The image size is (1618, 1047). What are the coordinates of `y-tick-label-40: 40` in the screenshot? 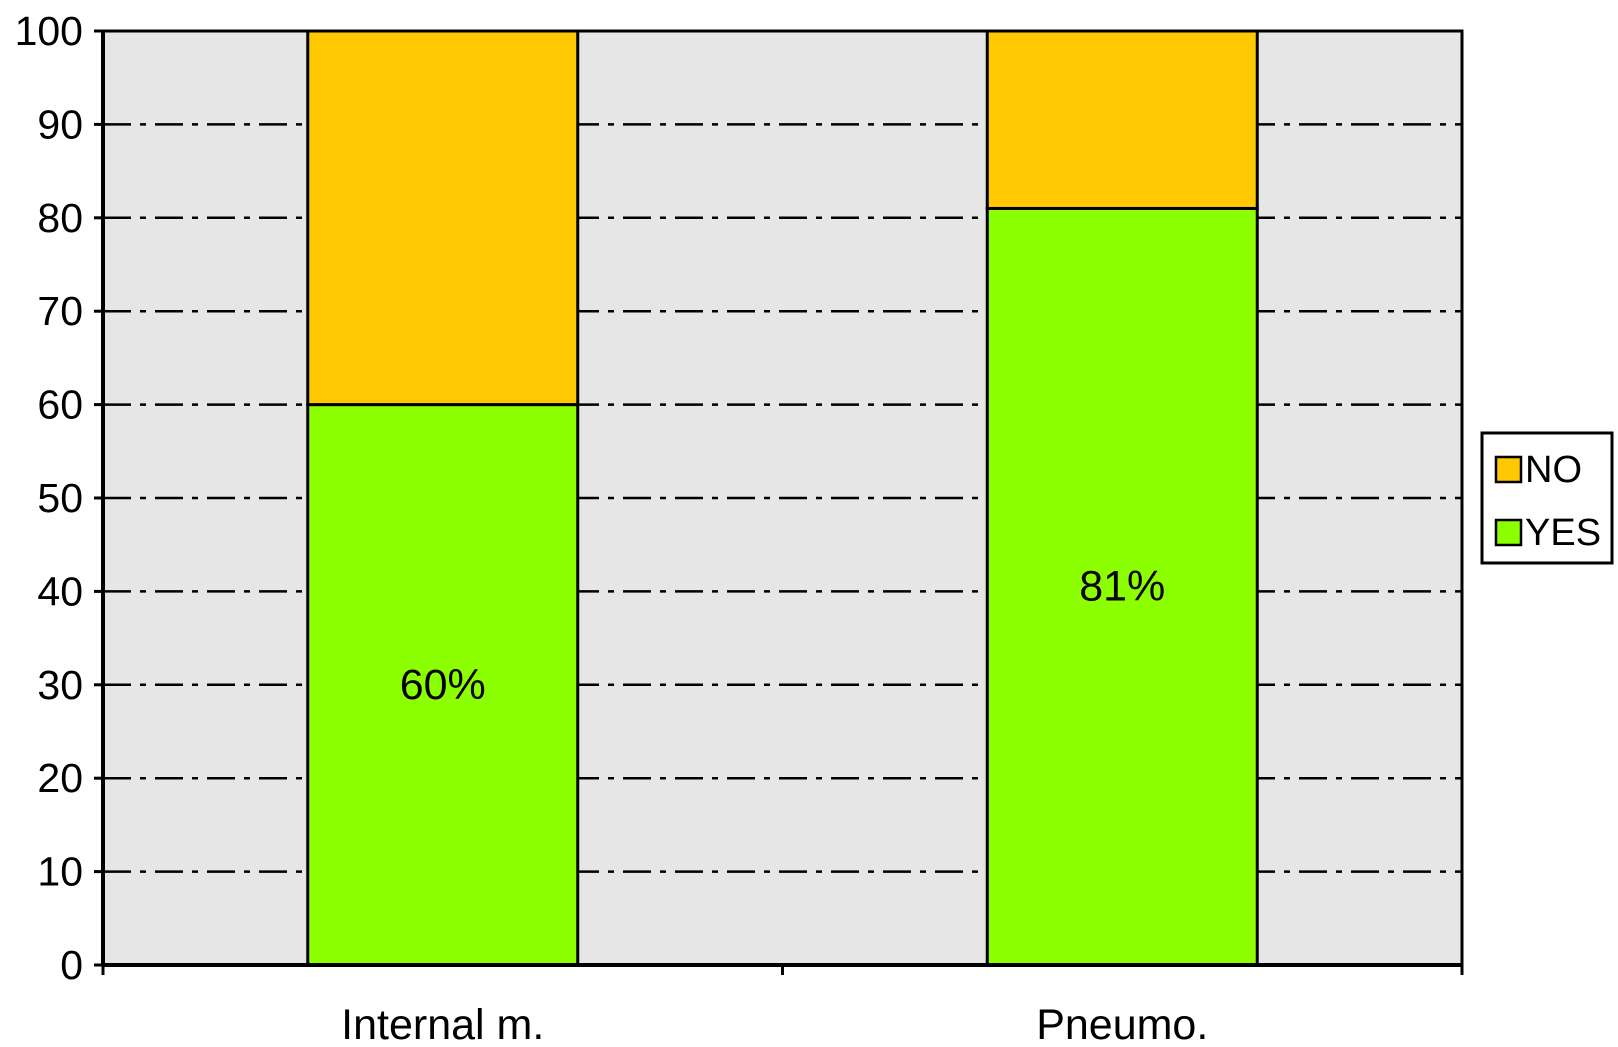 It's located at (60, 591).